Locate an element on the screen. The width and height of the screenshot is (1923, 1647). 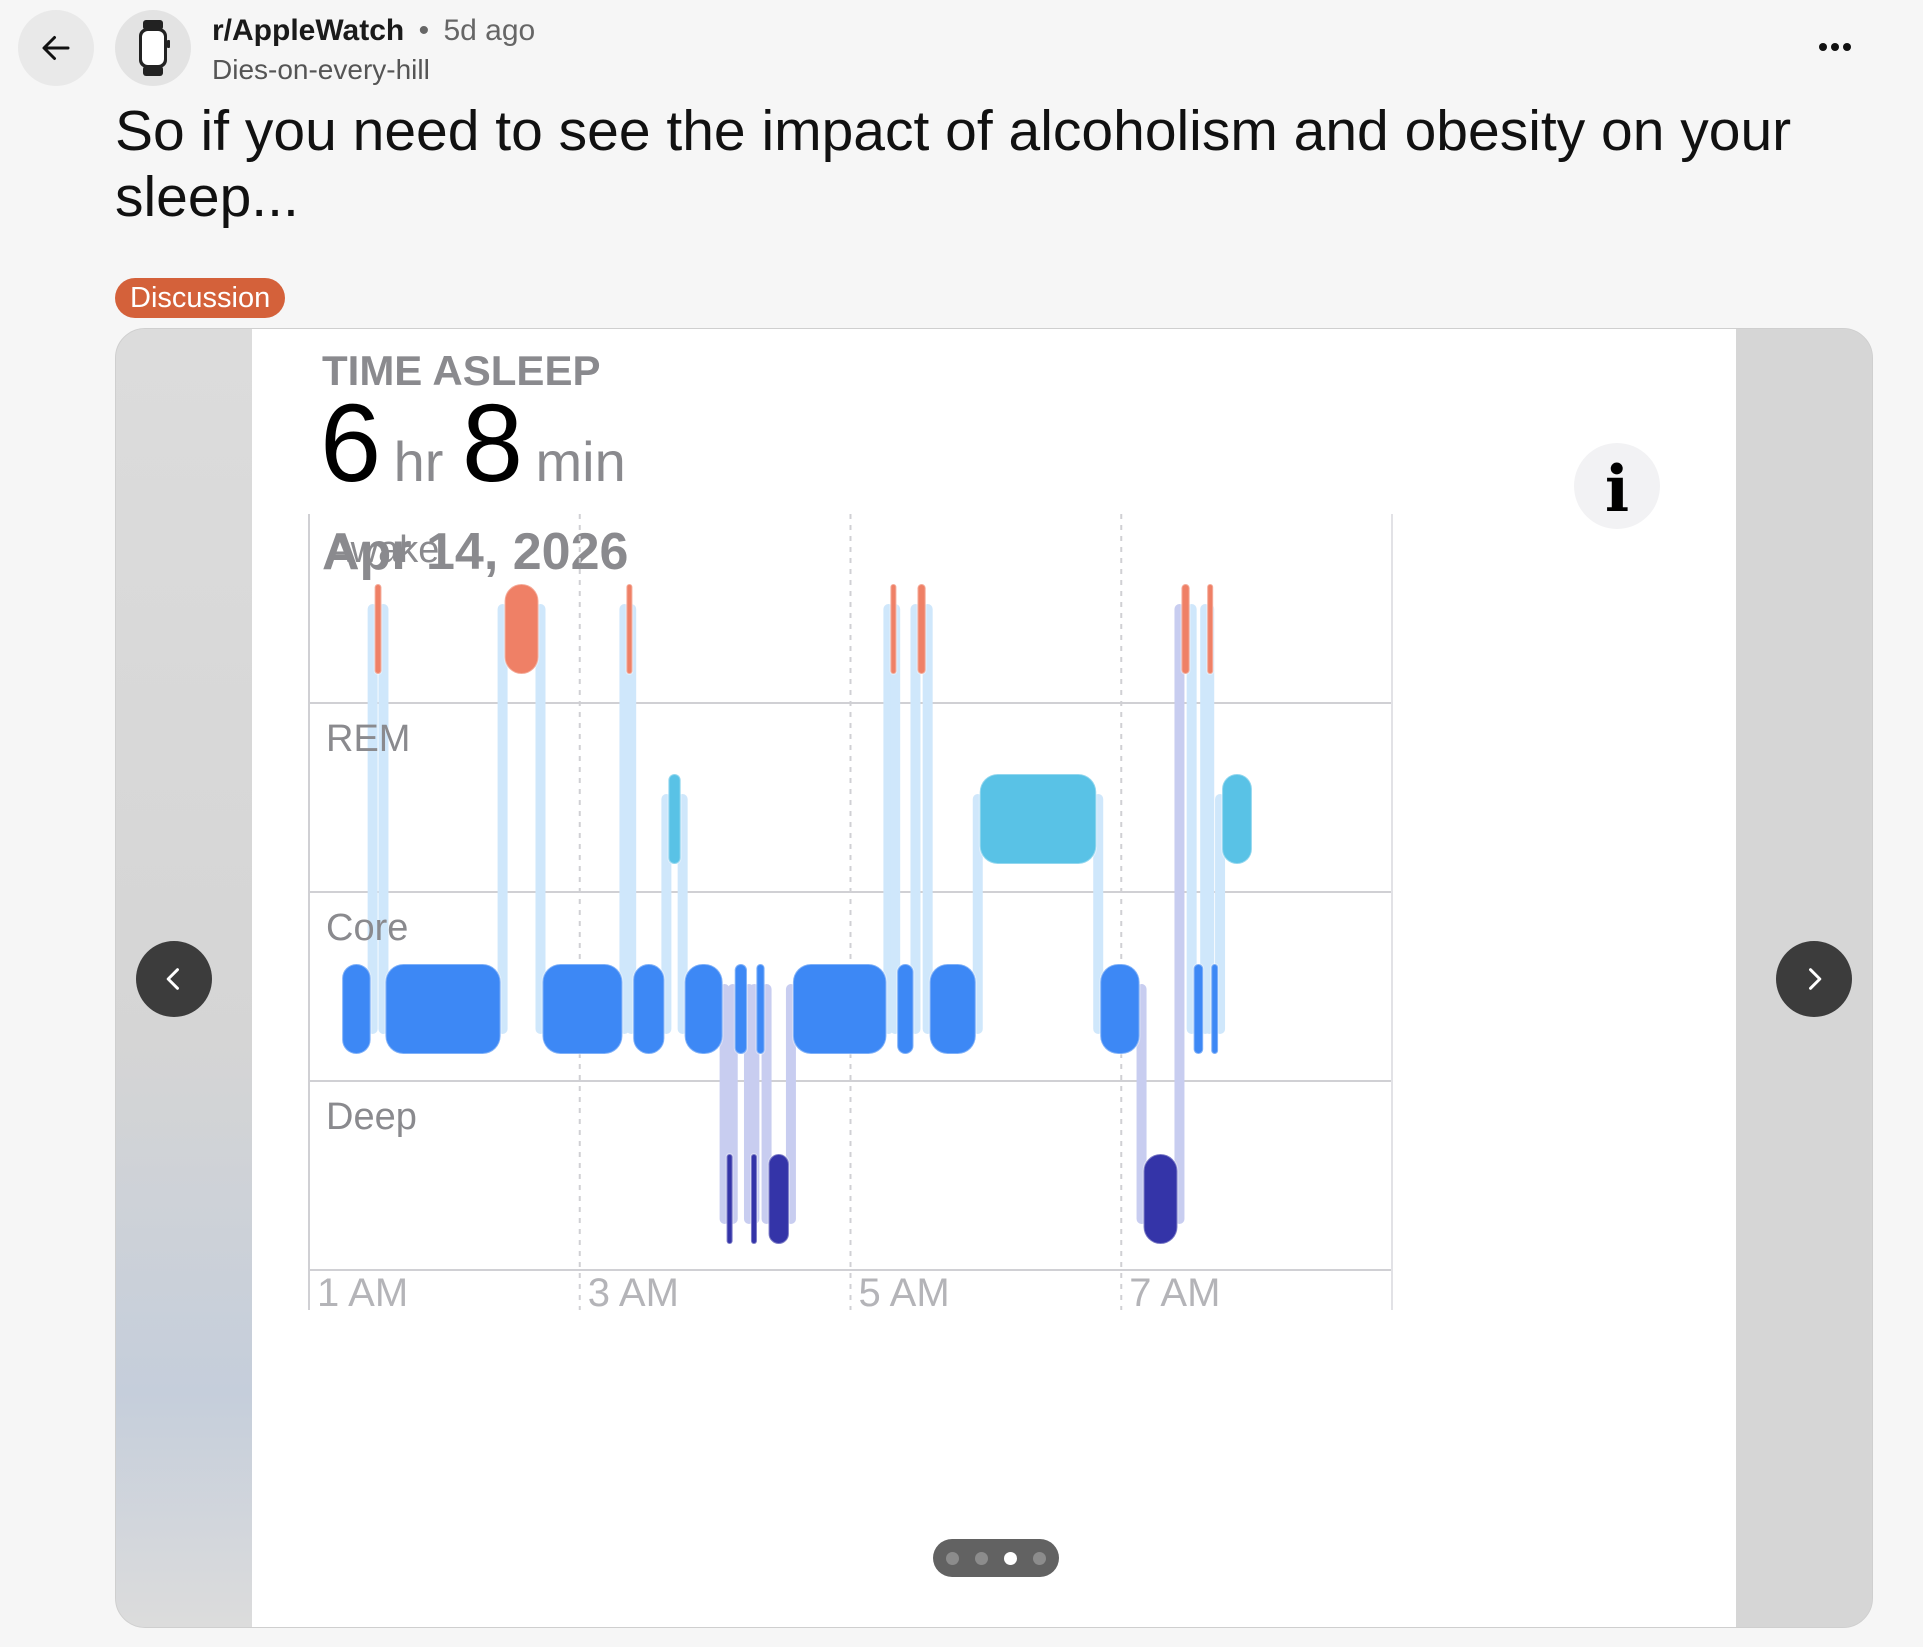
more-options-button is located at coordinates (1835, 47).